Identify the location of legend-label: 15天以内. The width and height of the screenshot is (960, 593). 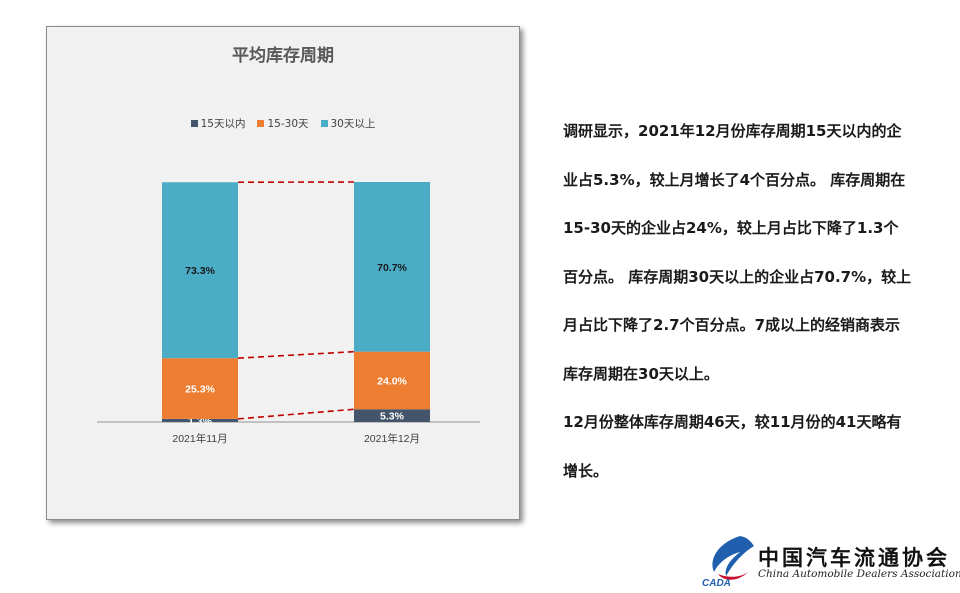
(223, 124).